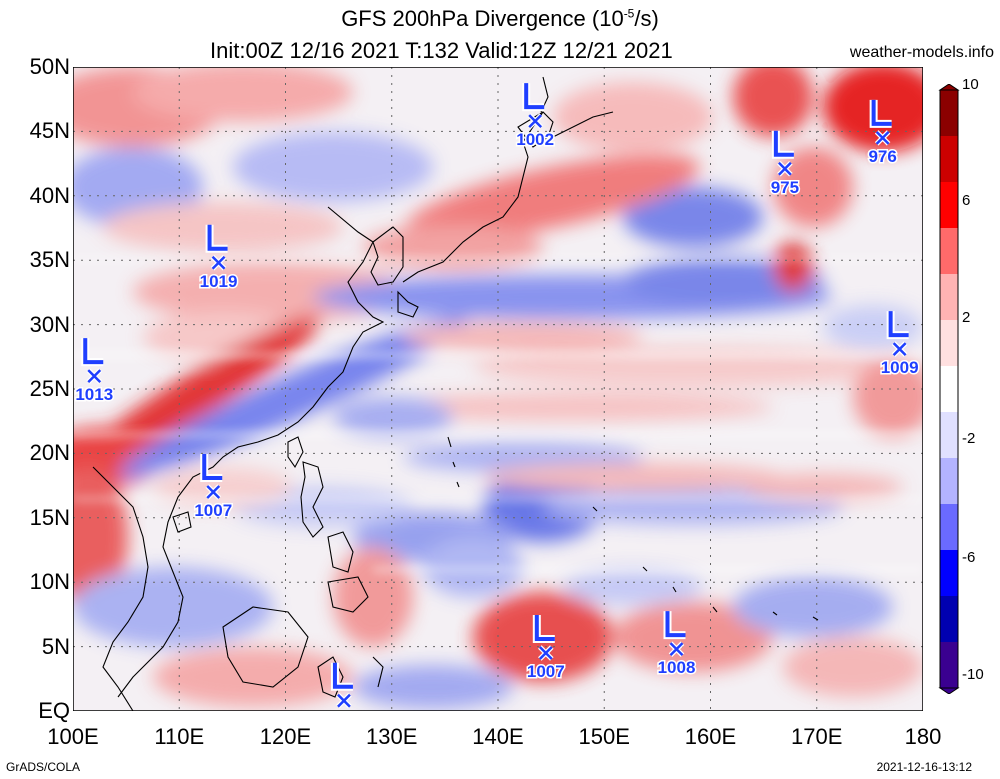  I want to click on lon-label: 120E, so click(285, 736).